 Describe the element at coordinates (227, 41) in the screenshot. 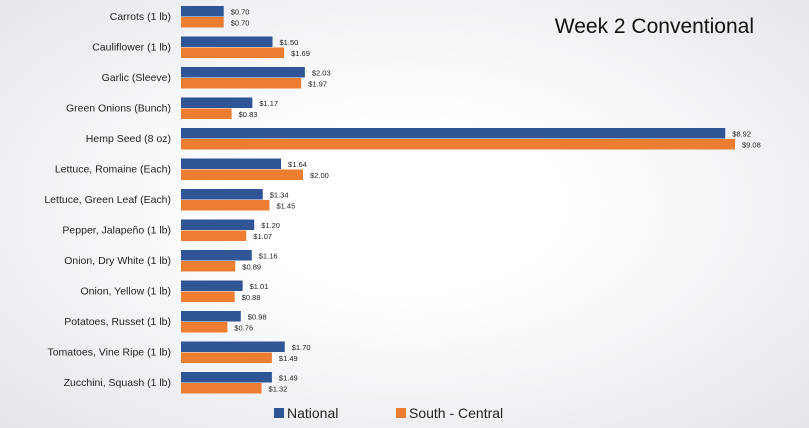

I see `bar-national-cauliflower-1-lb` at that location.